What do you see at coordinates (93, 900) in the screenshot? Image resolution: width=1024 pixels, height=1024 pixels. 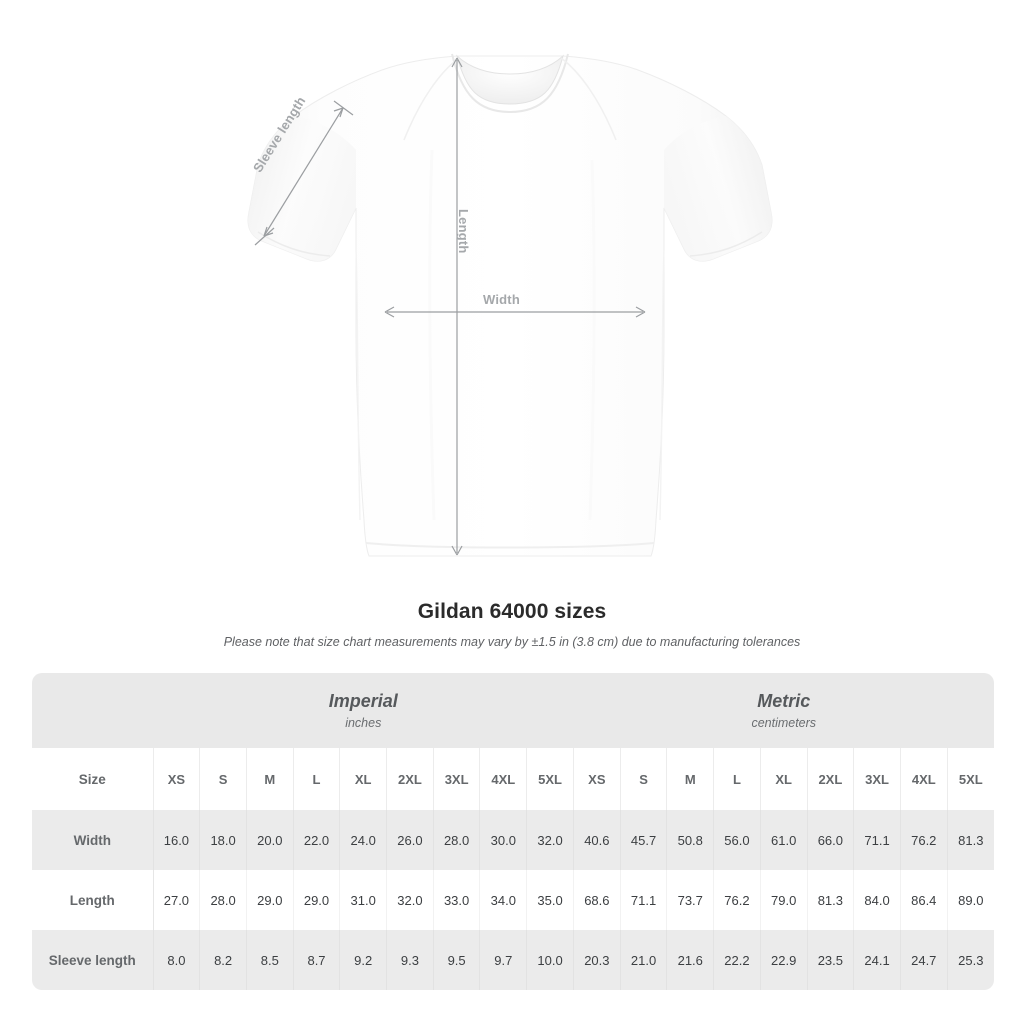 I see `row-label: Length` at bounding box center [93, 900].